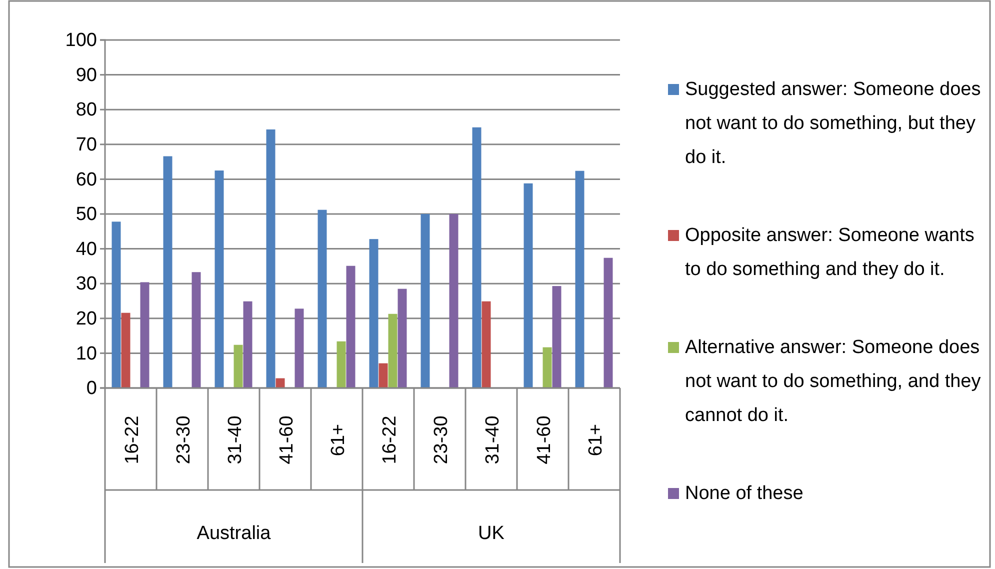  What do you see at coordinates (234, 533) in the screenshot?
I see `text: Australia` at bounding box center [234, 533].